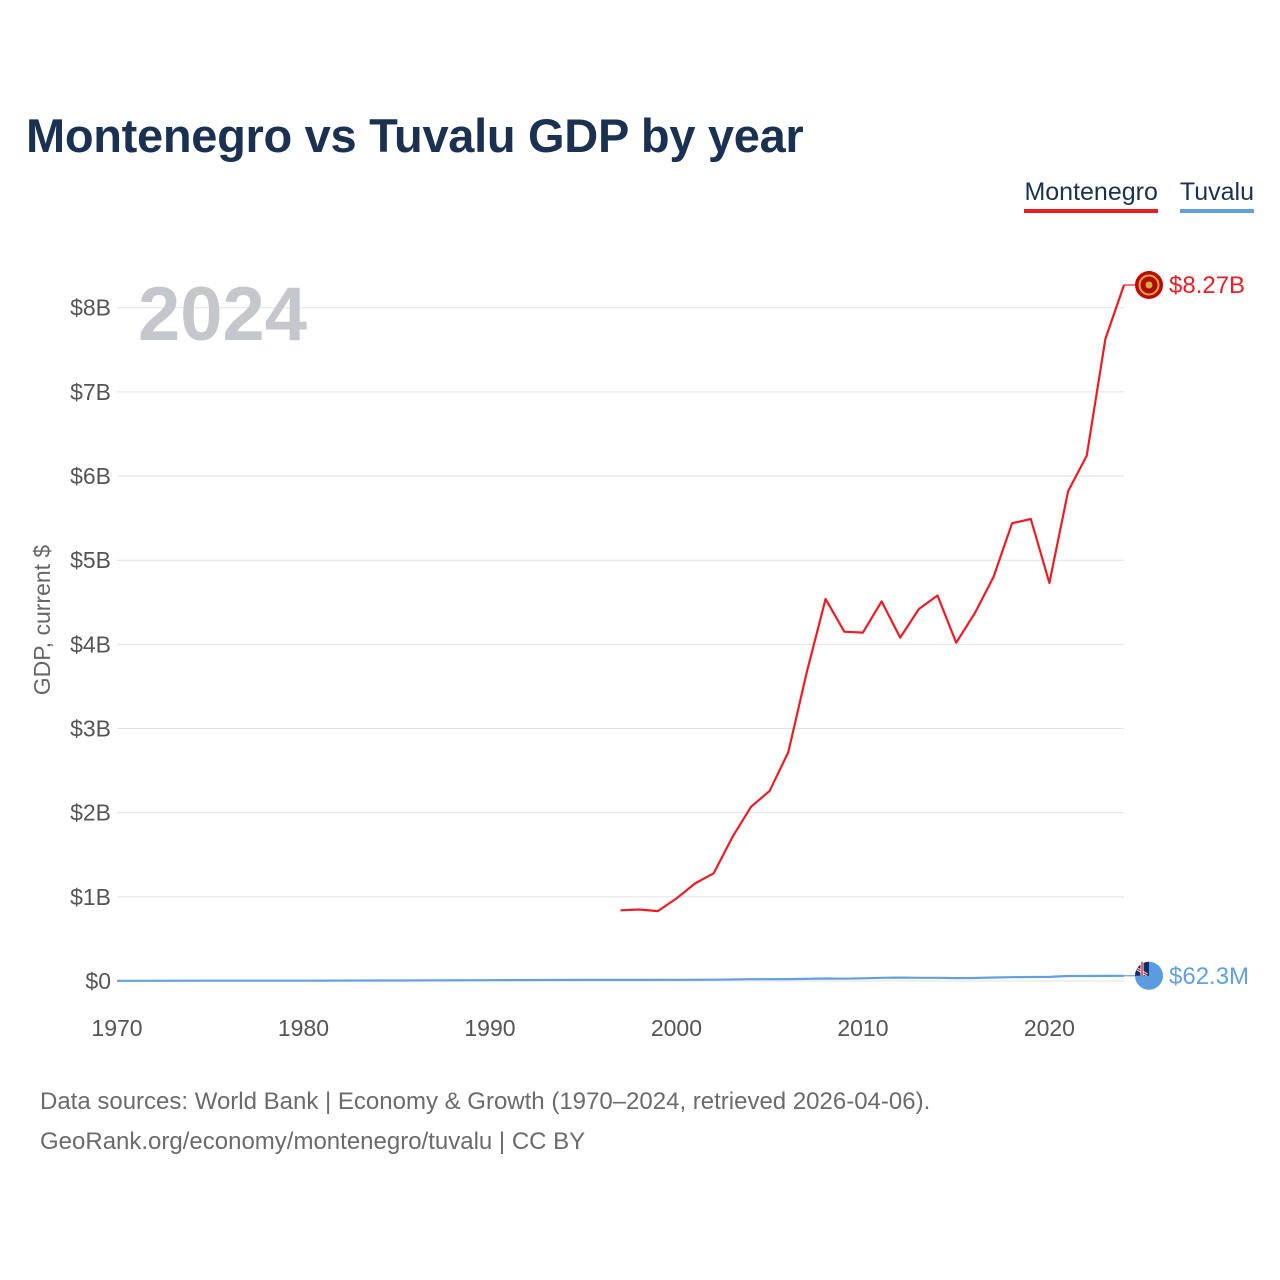 Image resolution: width=1280 pixels, height=1280 pixels. I want to click on y-tick-label: $4B, so click(90, 644).